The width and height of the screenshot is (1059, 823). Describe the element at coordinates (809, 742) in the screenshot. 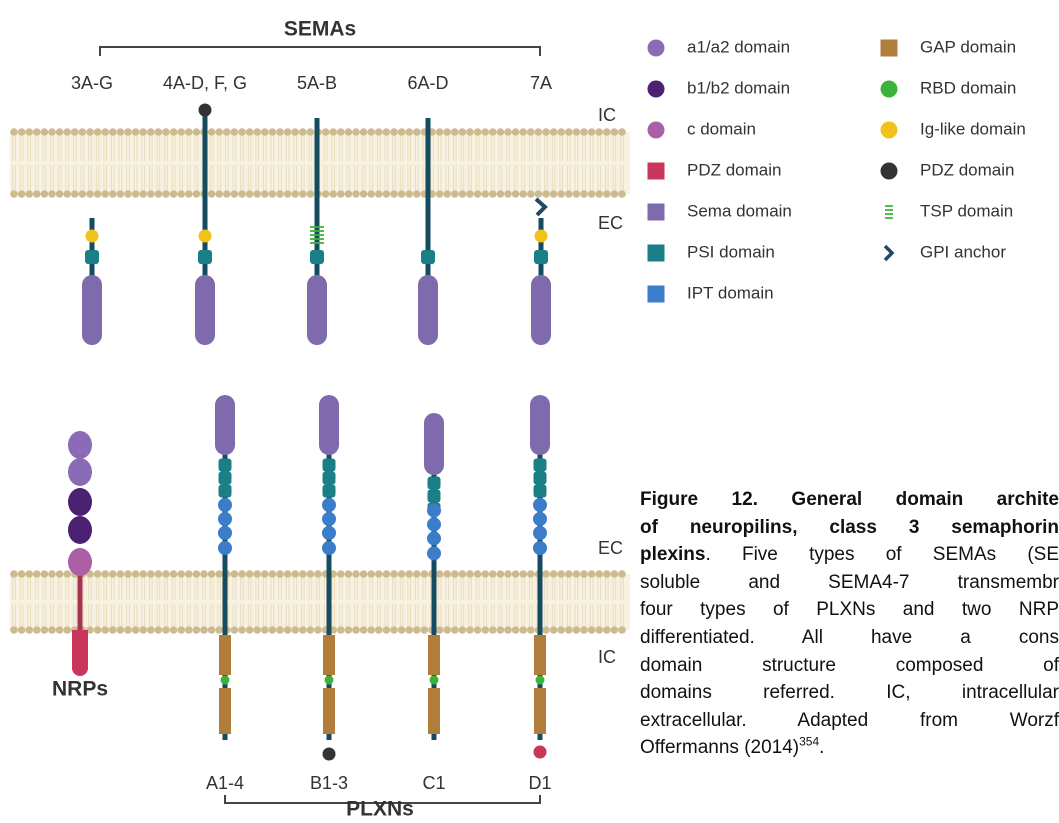

I see `caption-ref: 354` at that location.